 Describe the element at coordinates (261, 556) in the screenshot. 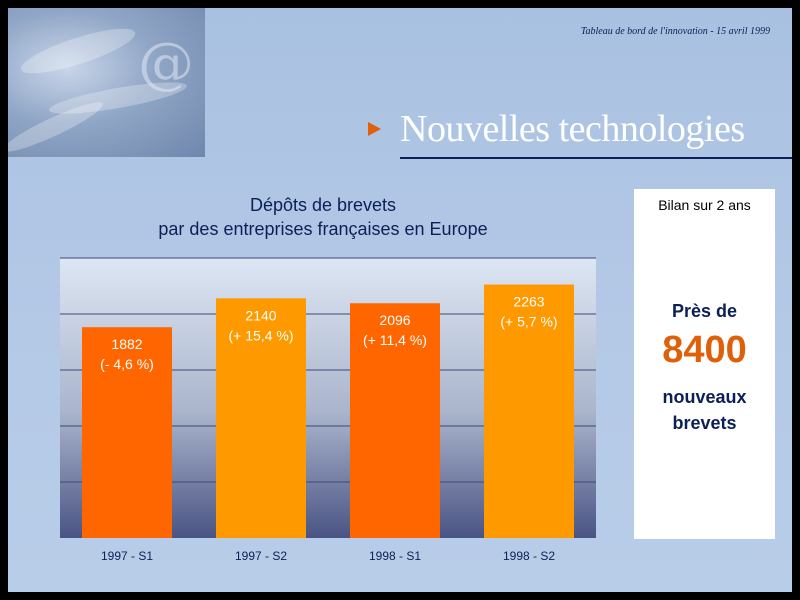

I see `category-label: 1997 - S2` at that location.